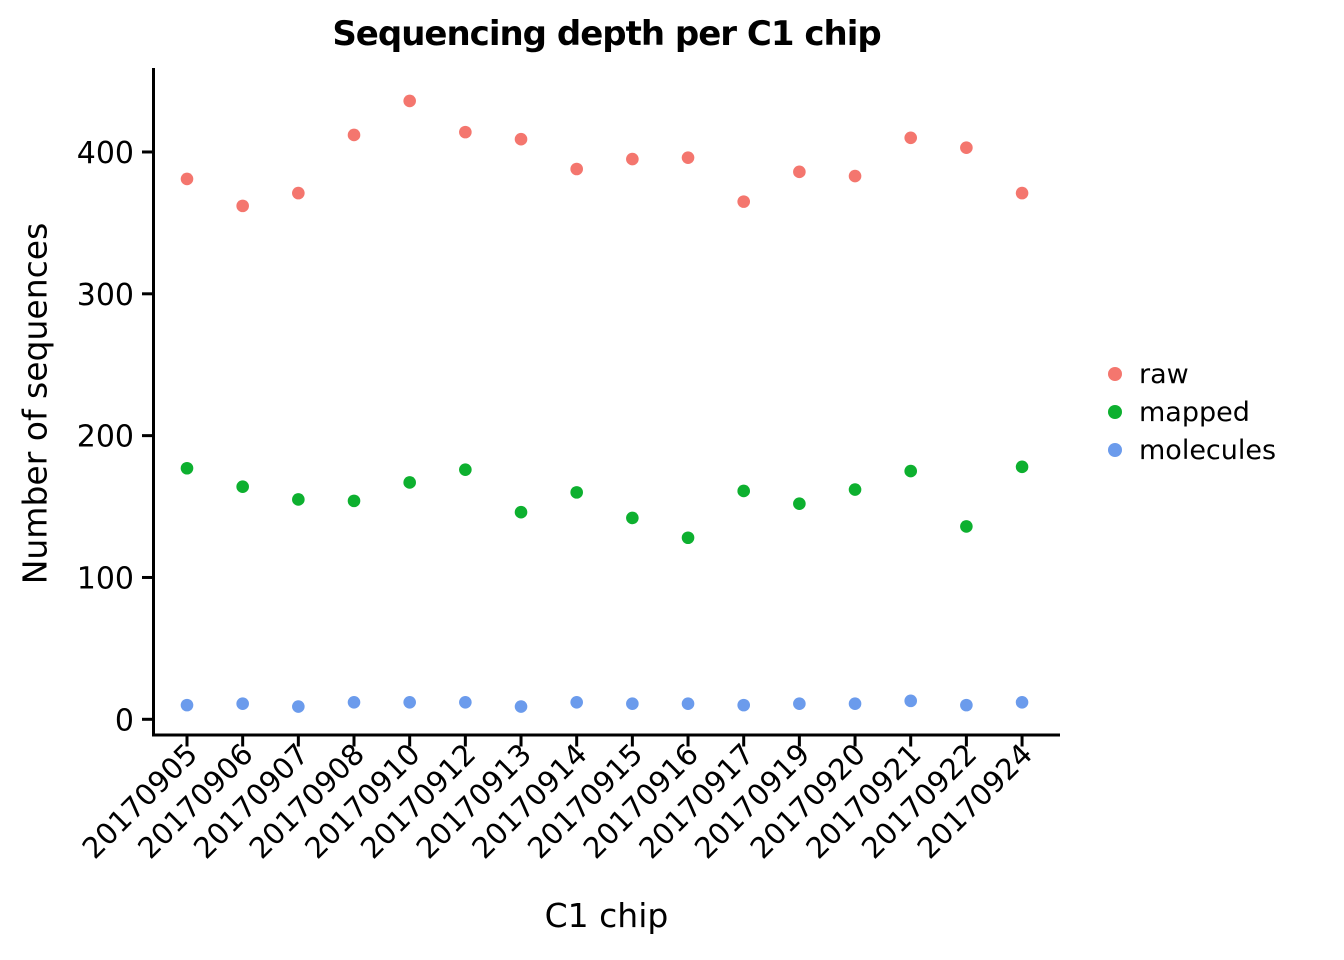  What do you see at coordinates (105, 437) in the screenshot?
I see `y-tick-label: 200` at bounding box center [105, 437].